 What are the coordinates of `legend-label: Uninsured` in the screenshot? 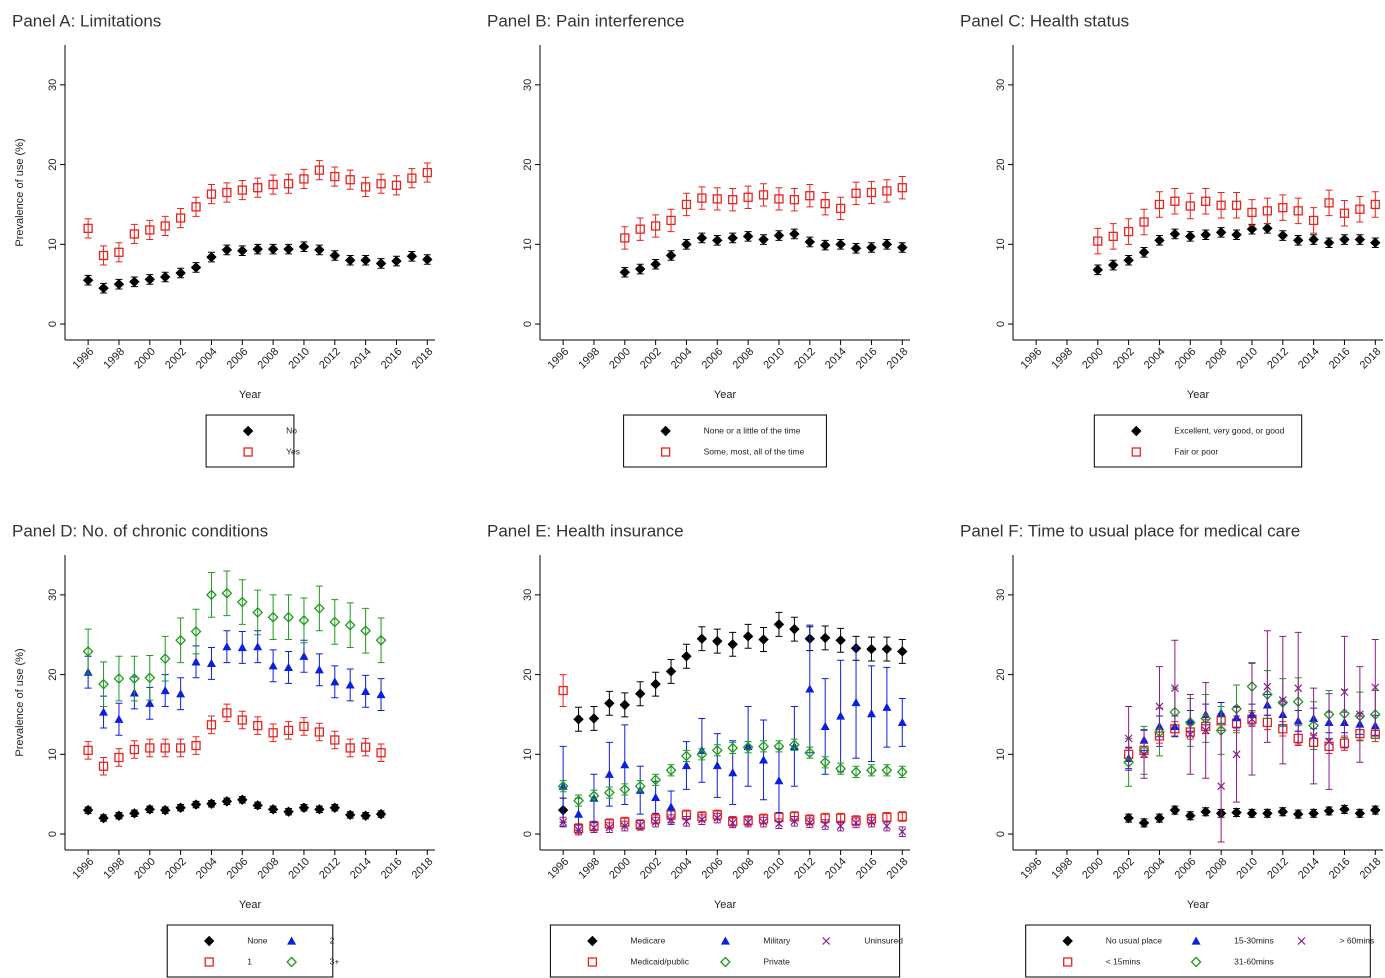 It's located at (883, 940).